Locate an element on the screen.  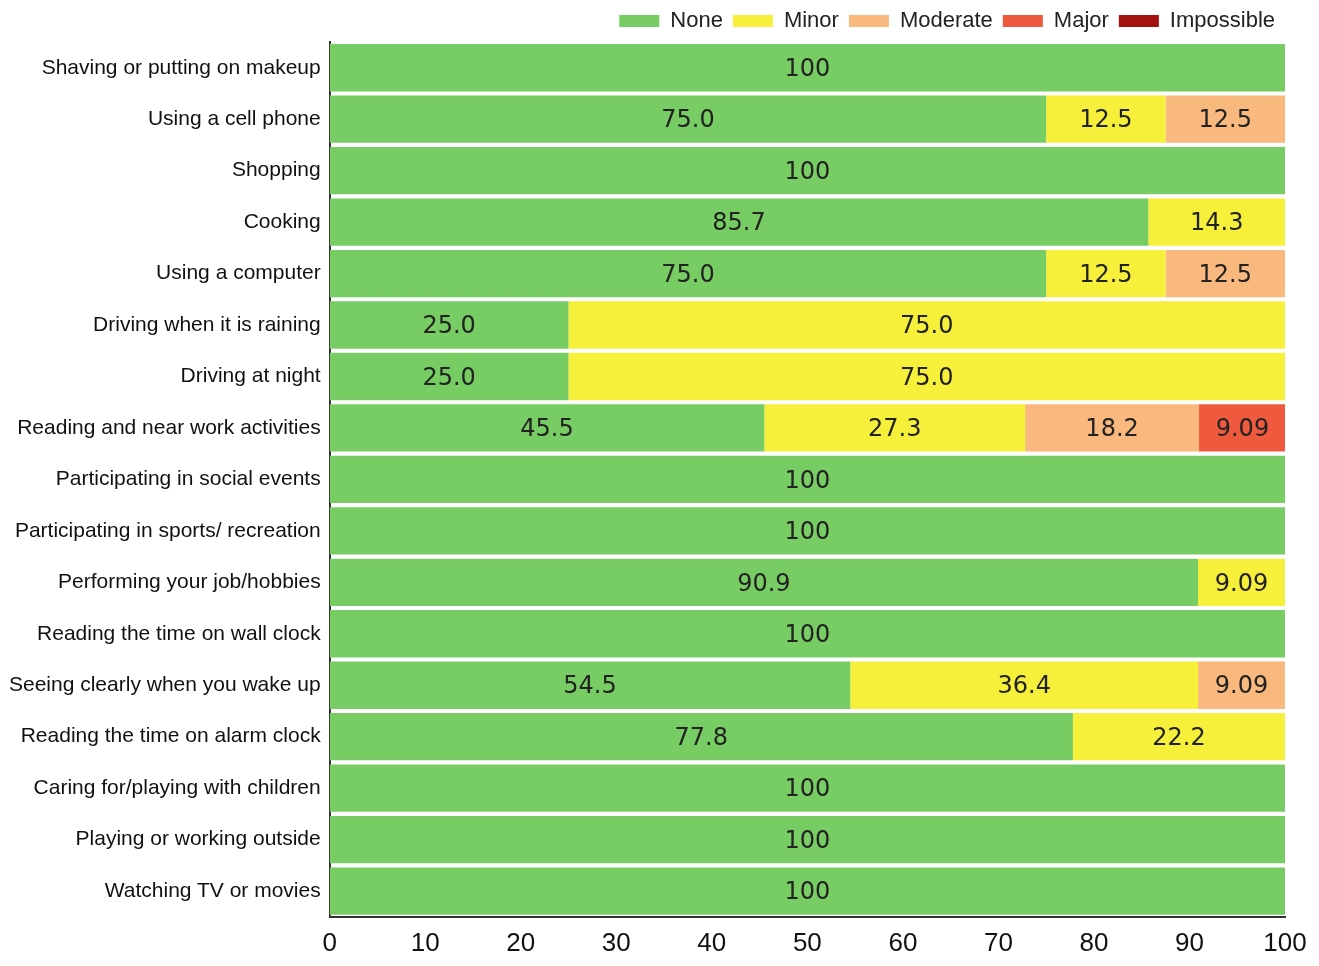
data-label: 85.7 is located at coordinates (739, 222).